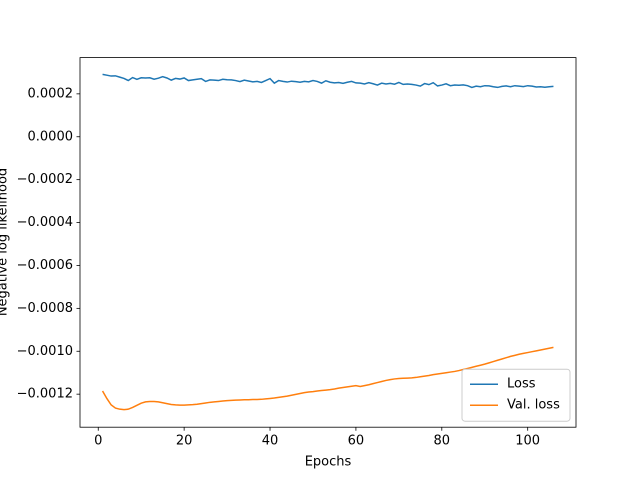 This screenshot has height=480, width=640. What do you see at coordinates (45, 265) in the screenshot?
I see `y-tick-label: −0.0006` at bounding box center [45, 265].